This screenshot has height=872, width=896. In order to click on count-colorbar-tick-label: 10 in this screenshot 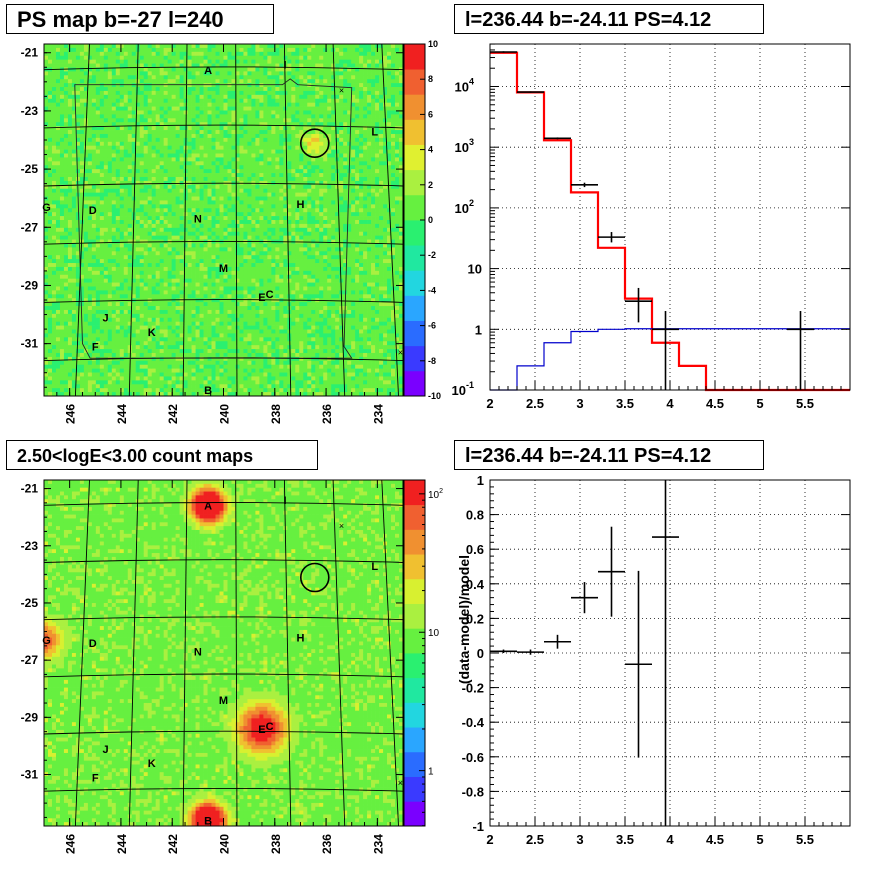, I will do `click(434, 633)`.